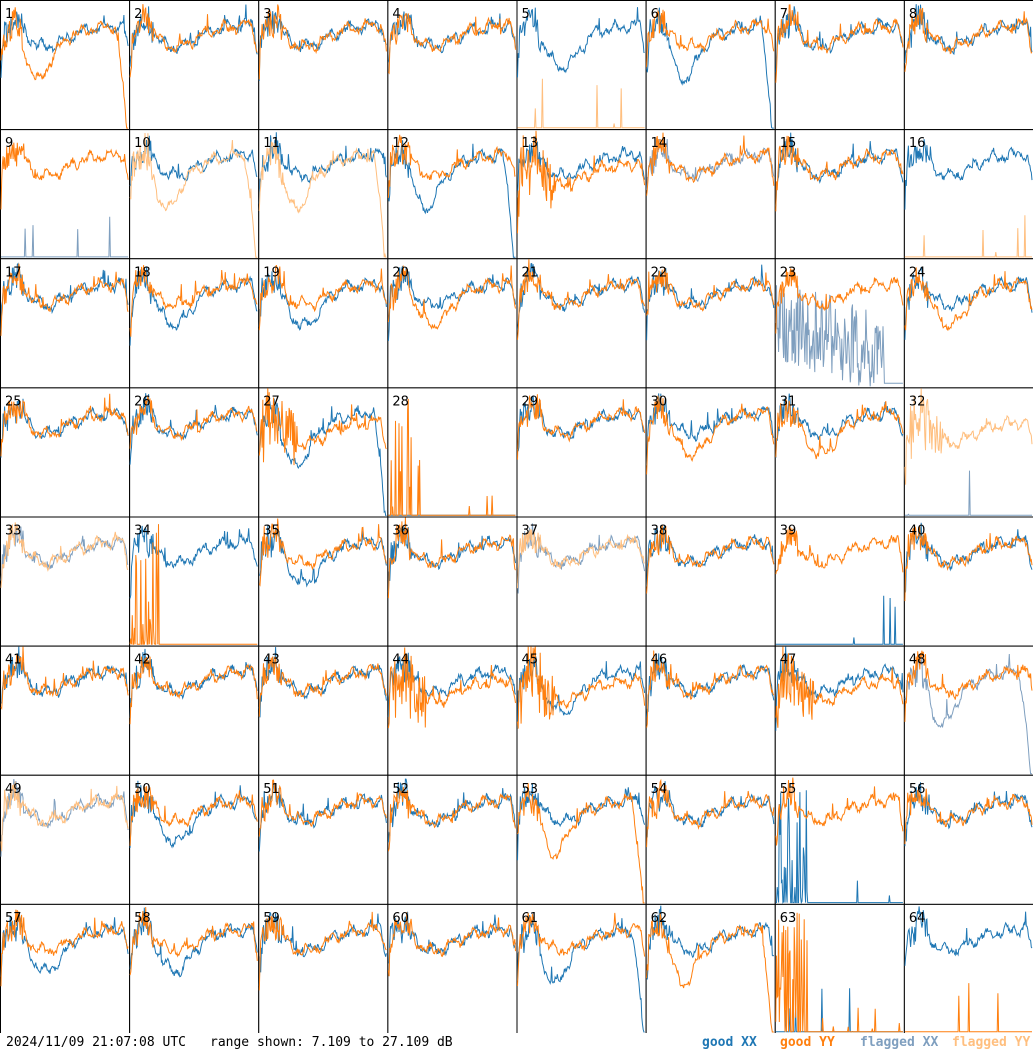 The width and height of the screenshot is (1033, 1053). I want to click on panel-7: 7, so click(839, 65).